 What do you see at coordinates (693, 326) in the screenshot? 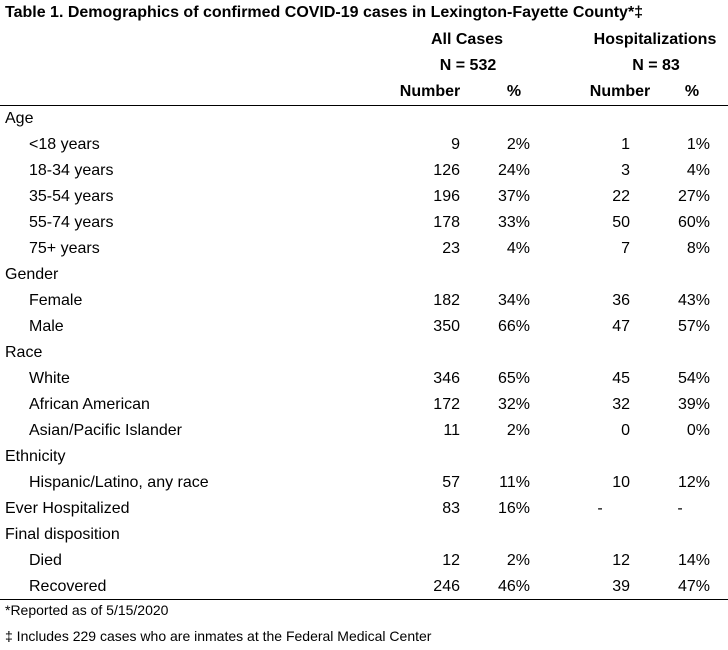
I see `cell-pct-hosp: 57%` at bounding box center [693, 326].